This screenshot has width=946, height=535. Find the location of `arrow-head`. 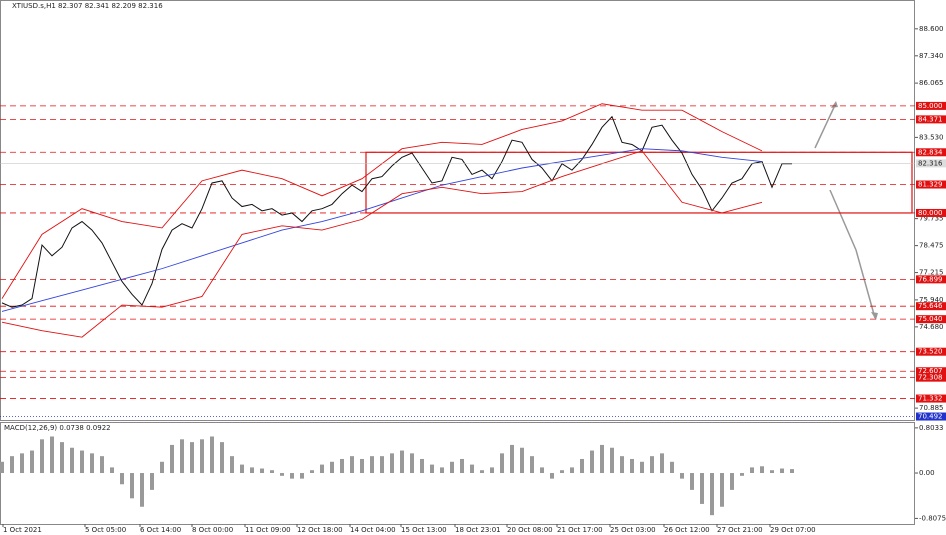

arrow-head is located at coordinates (834, 104).